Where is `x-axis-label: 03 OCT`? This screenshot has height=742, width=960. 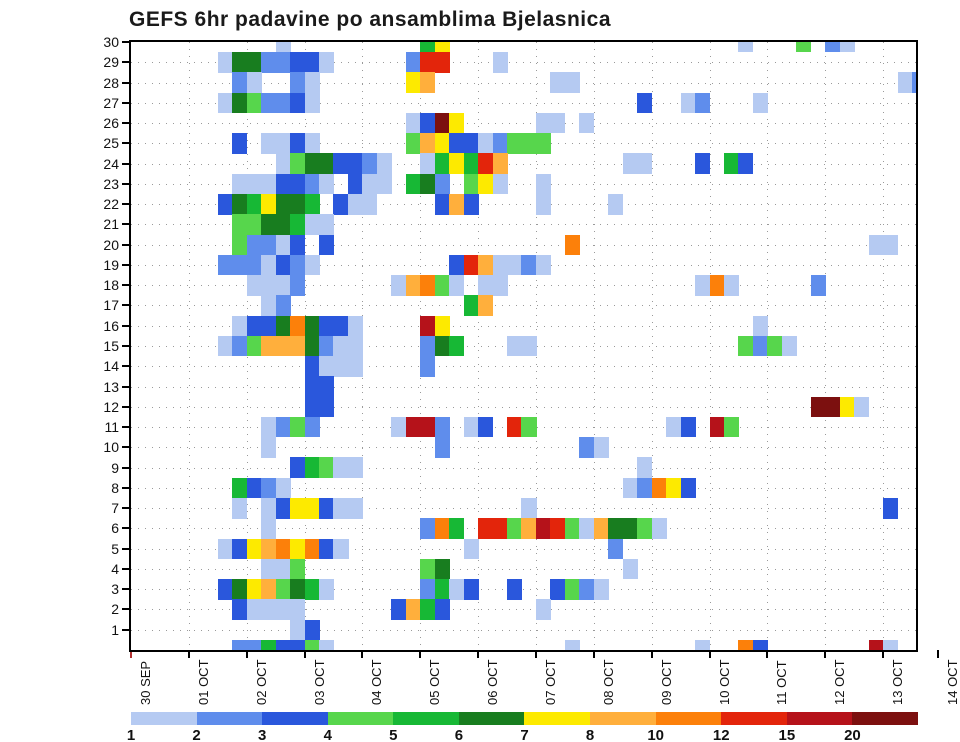 x-axis-label: 03 OCT is located at coordinates (319, 682).